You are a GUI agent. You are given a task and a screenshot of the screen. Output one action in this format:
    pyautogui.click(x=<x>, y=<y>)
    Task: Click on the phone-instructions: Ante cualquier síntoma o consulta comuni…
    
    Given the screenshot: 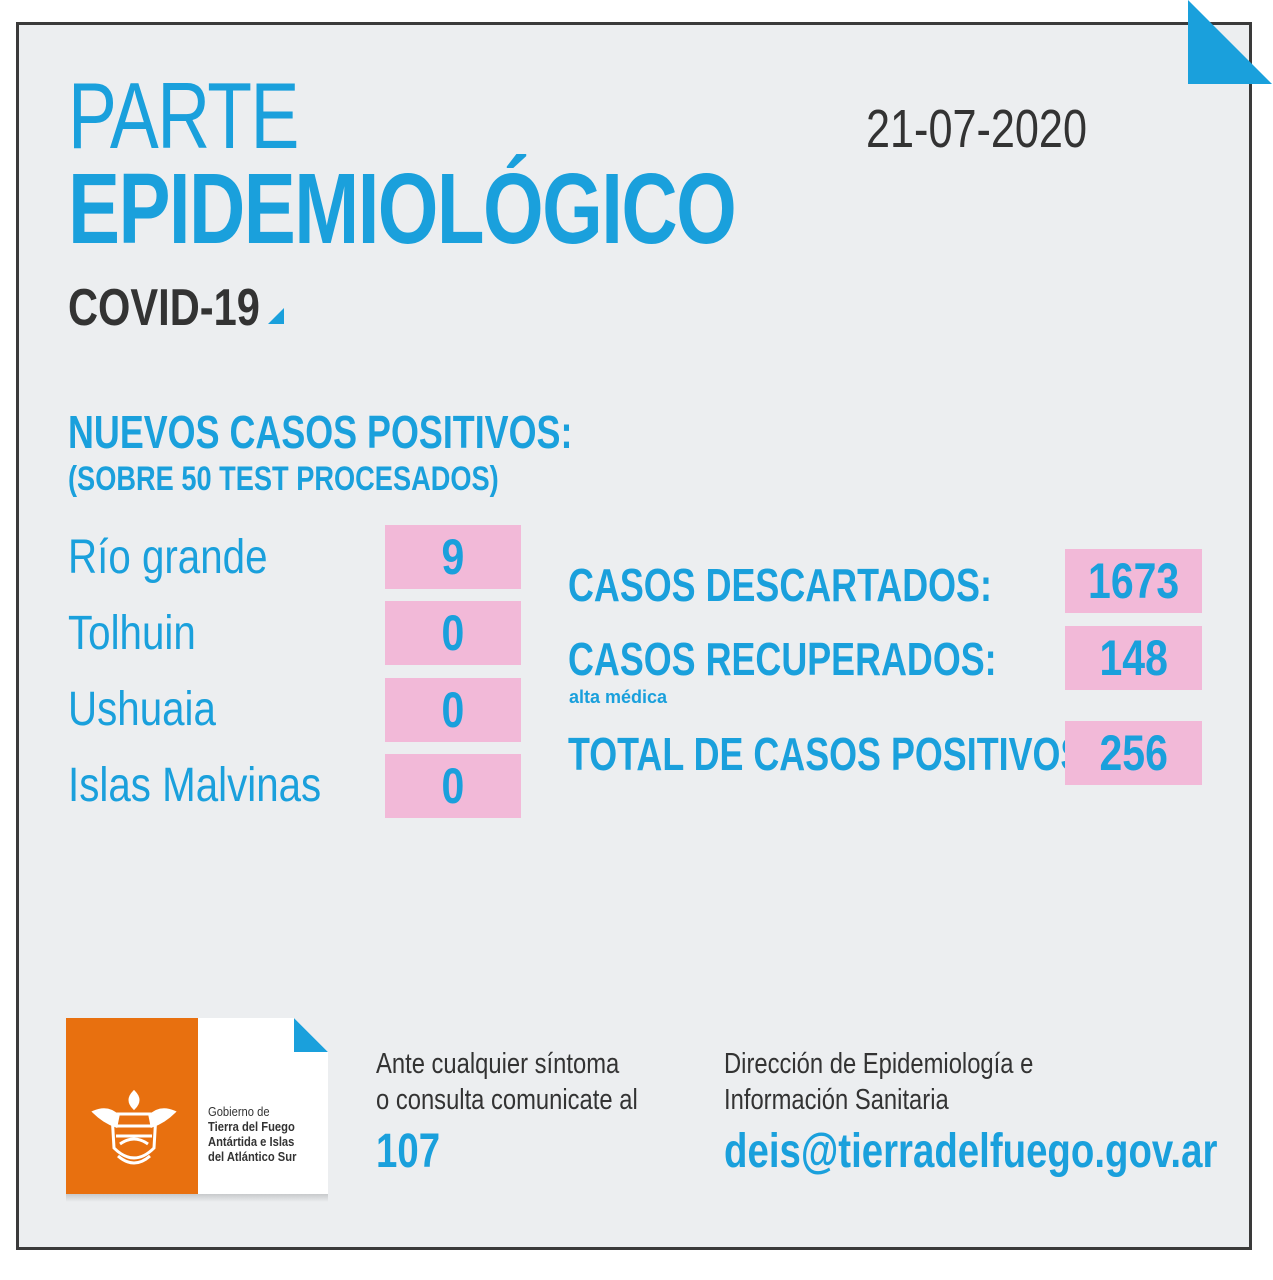 What is the action you would take?
    pyautogui.click(x=507, y=1082)
    